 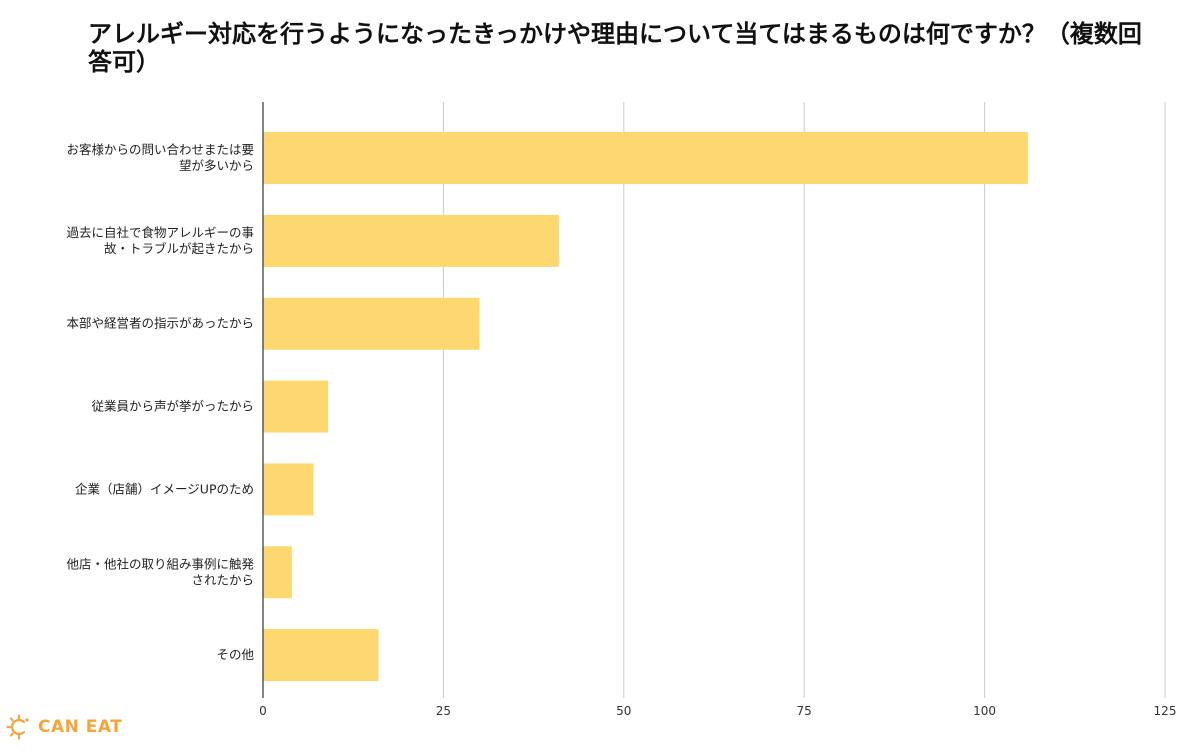 I want to click on category-label: 過去に自社で食物アレルギーの事故・トラブルが起きたから, so click(x=160, y=240).